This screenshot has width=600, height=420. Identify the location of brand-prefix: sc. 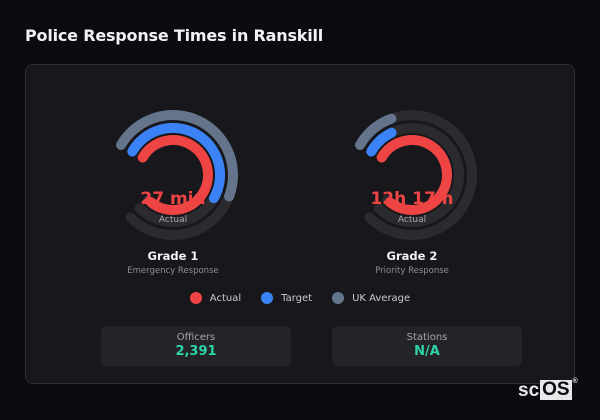
(529, 390).